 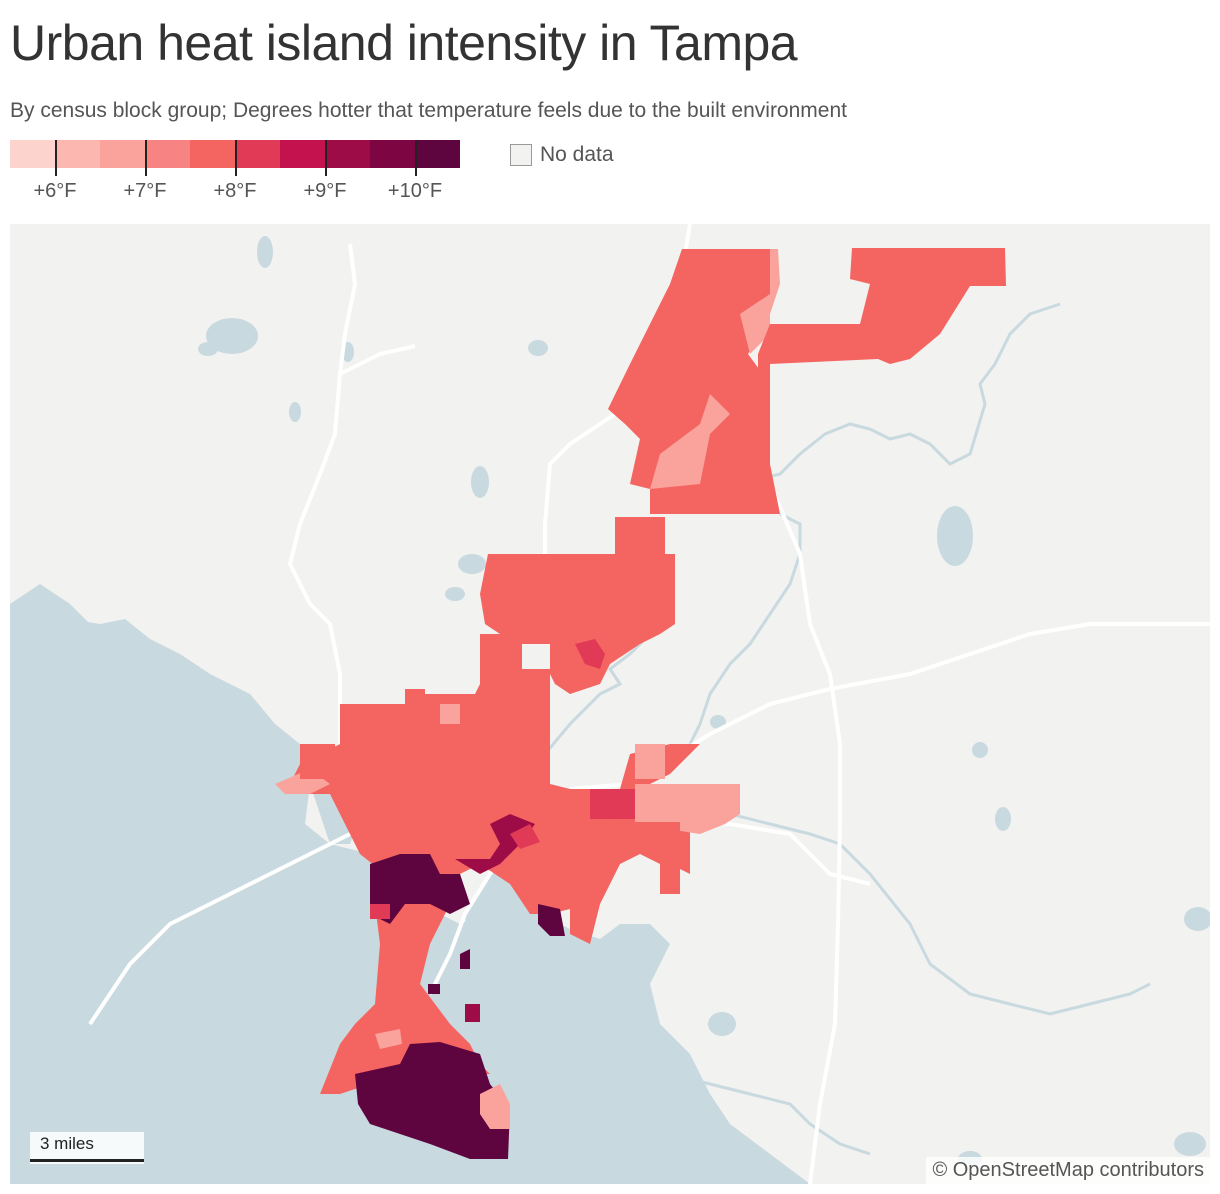 I want to click on block-group-center-light, so click(x=450, y=714).